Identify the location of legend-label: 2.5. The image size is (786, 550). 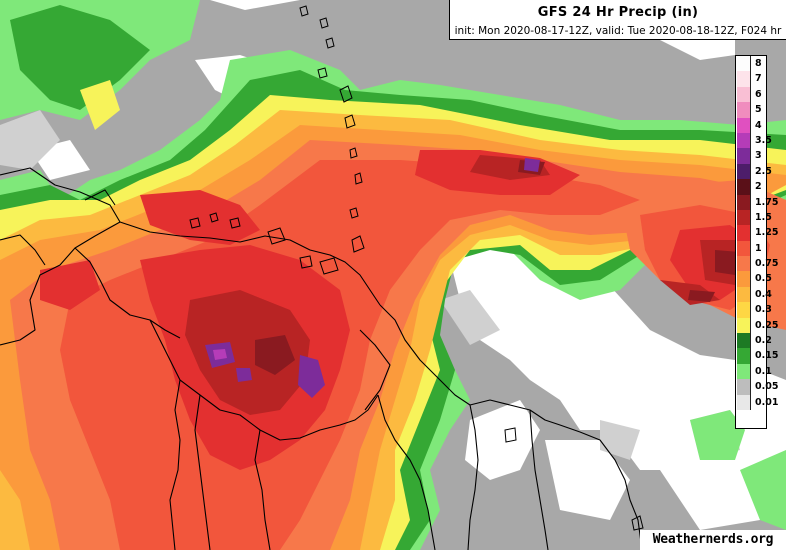
(763, 171).